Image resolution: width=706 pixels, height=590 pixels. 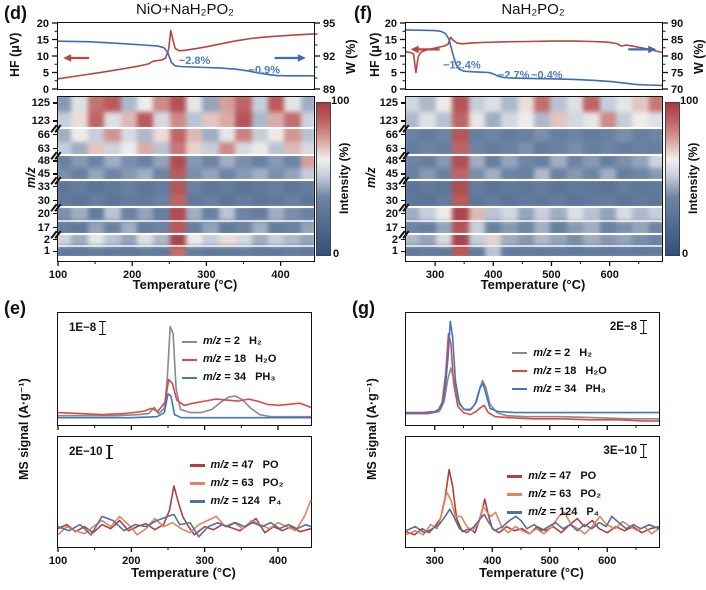 I want to click on d-thermal-chart: 0 5 10 15 20 89 92 95 −2.8% −0.9%, so click(x=186, y=57).